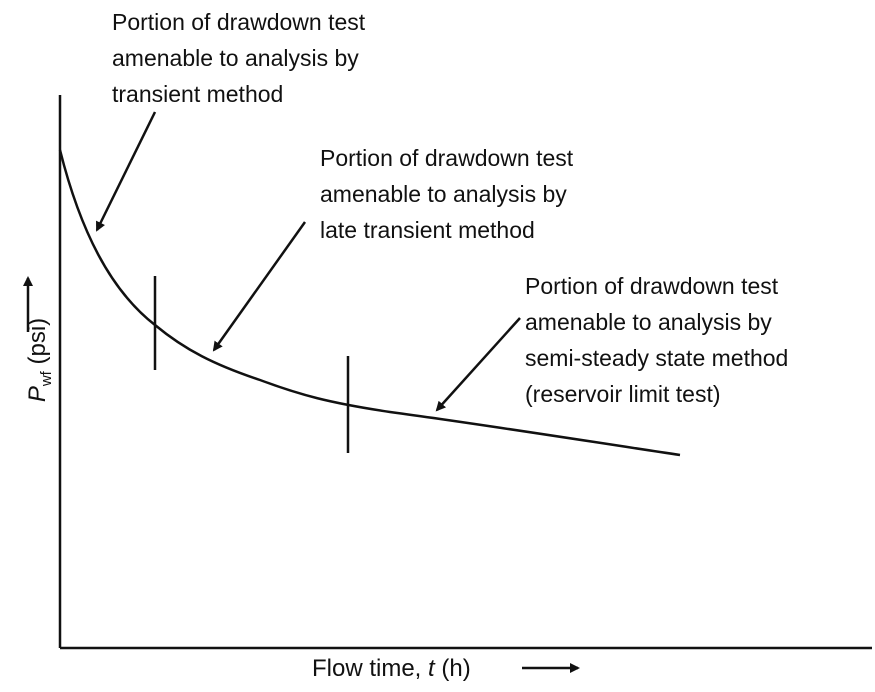 Image resolution: width=875 pixels, height=692 pixels. I want to click on y-axis-label-subscript: wf, so click(46, 379).